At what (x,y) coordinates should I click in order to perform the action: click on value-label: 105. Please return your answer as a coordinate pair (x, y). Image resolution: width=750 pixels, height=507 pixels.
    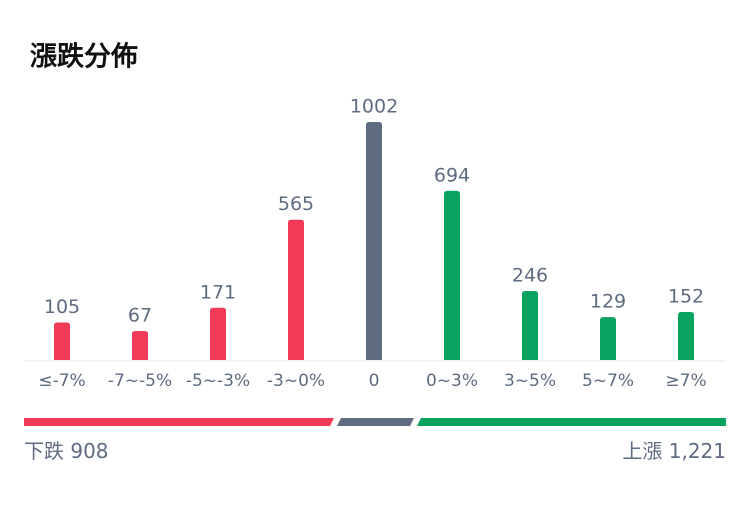
    Looking at the image, I should click on (62, 307).